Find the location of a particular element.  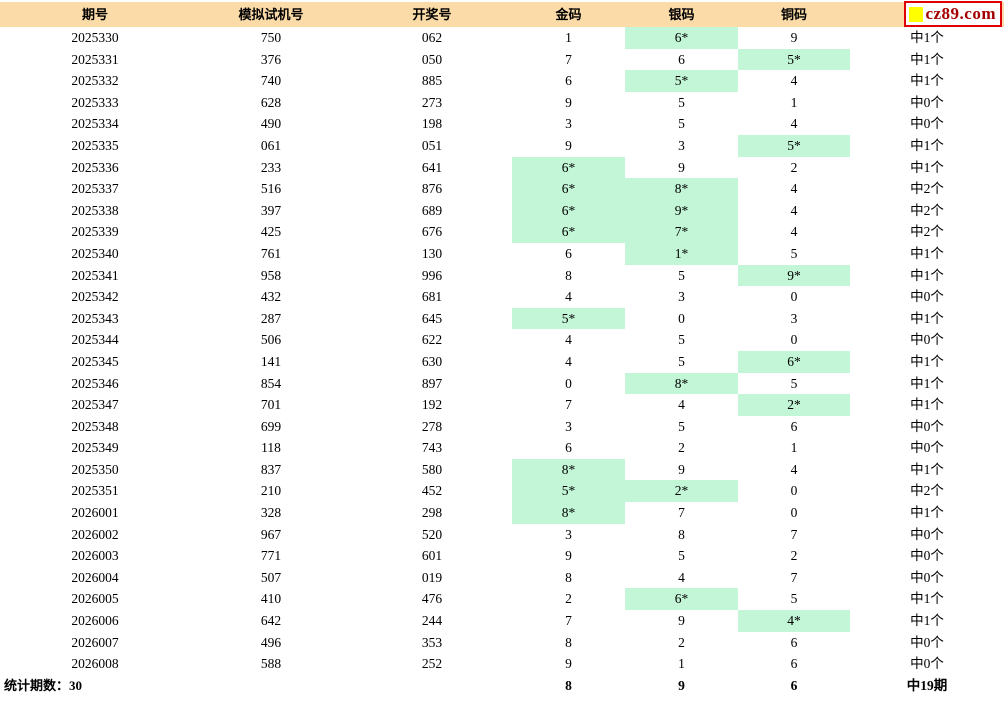

copper-cell: 2 is located at coordinates (794, 167).